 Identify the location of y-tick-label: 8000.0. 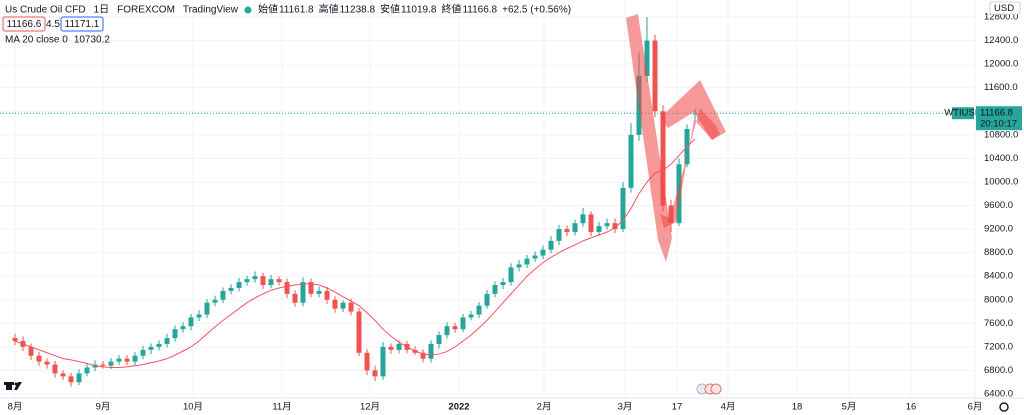
(998, 299).